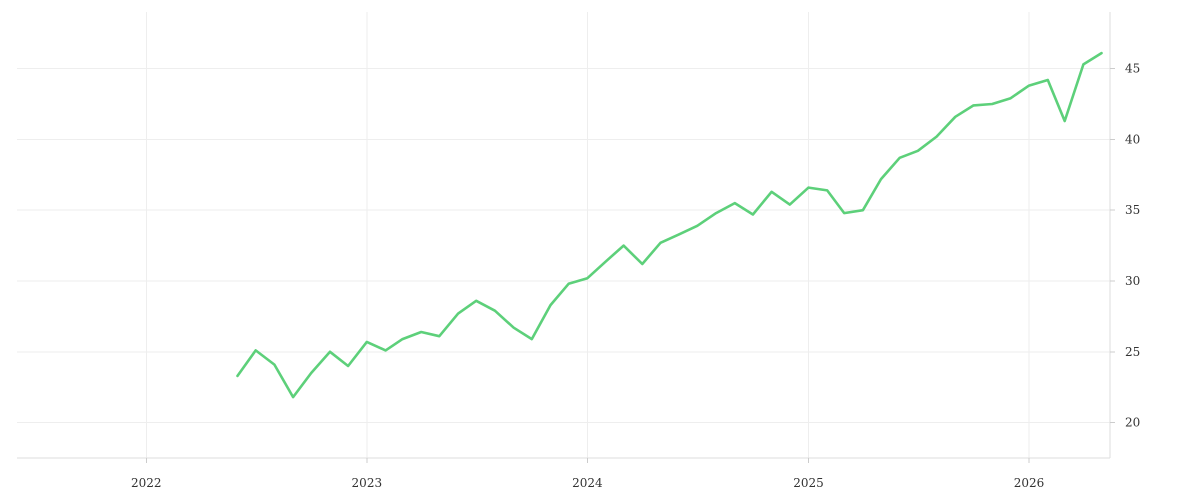  Describe the element at coordinates (1132, 69) in the screenshot. I see `y-tick-label-45: 45` at that location.